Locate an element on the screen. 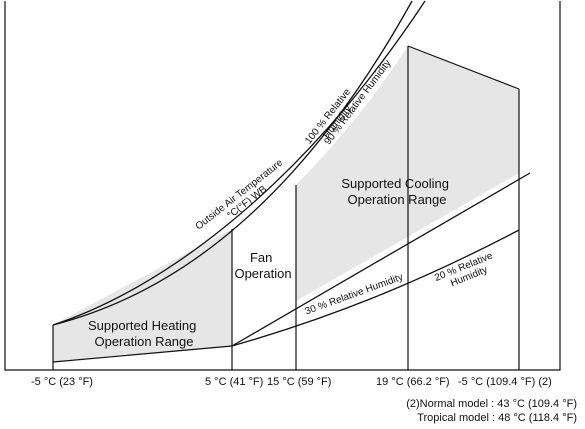 This screenshot has height=429, width=585. heating-bottom-edge is located at coordinates (142, 354).